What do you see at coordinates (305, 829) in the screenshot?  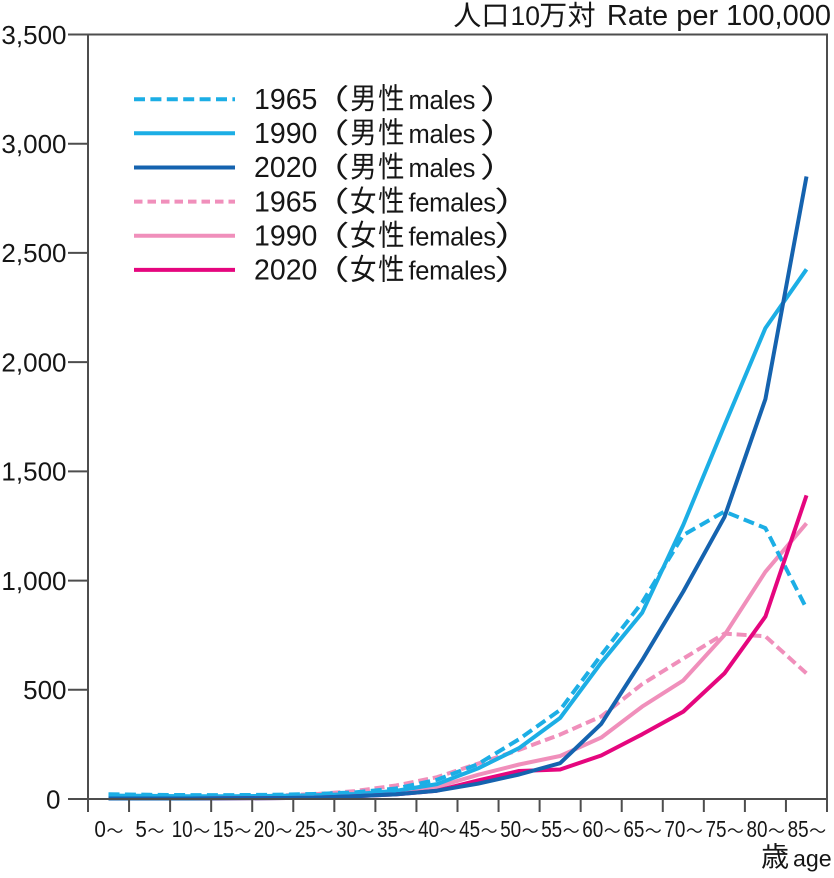 I see `svg-text: 25` at bounding box center [305, 829].